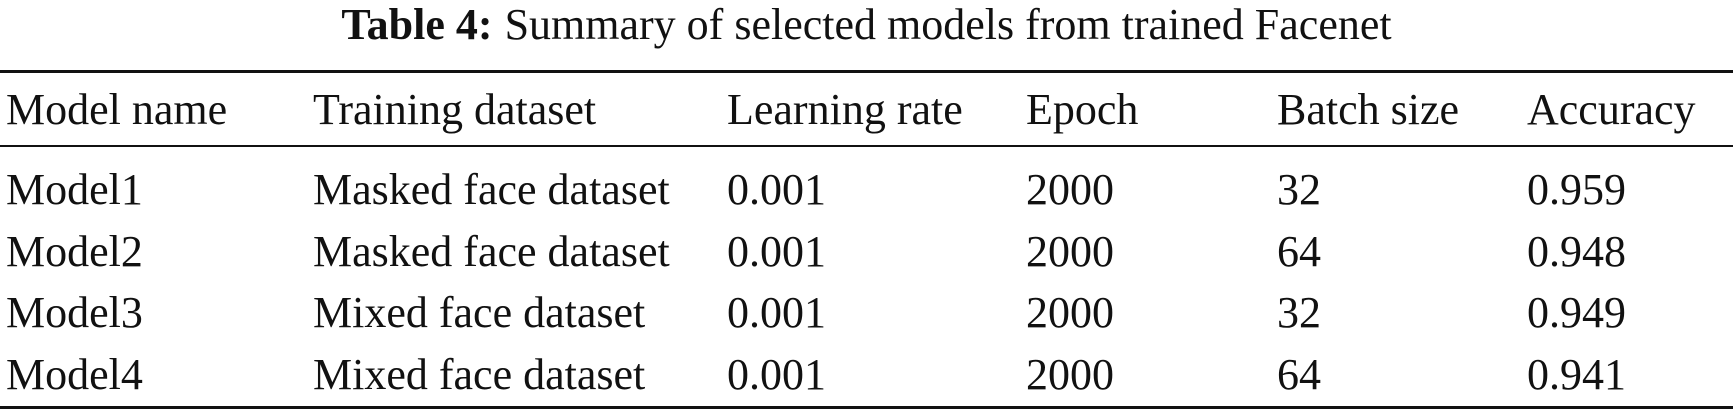 The width and height of the screenshot is (1733, 412). I want to click on column-header: Training dataset, so click(455, 109).